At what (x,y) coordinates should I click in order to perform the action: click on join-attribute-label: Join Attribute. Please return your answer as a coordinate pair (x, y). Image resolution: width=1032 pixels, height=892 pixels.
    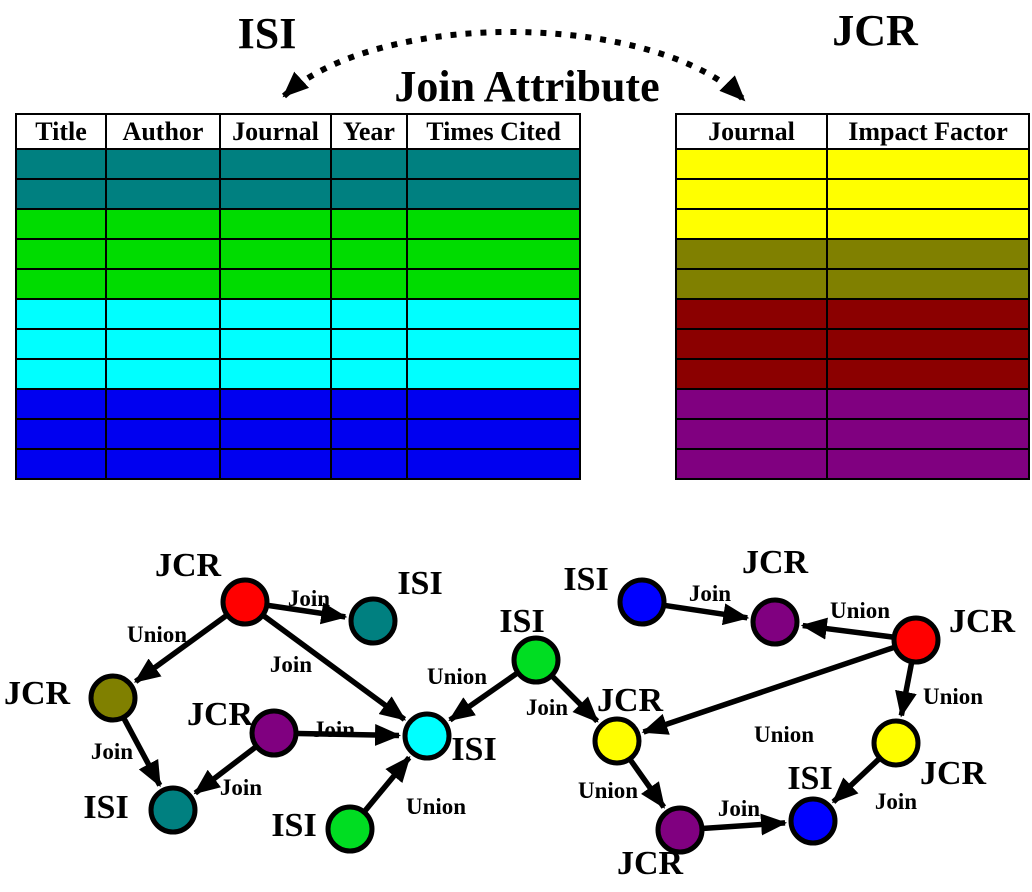
    Looking at the image, I should click on (527, 86).